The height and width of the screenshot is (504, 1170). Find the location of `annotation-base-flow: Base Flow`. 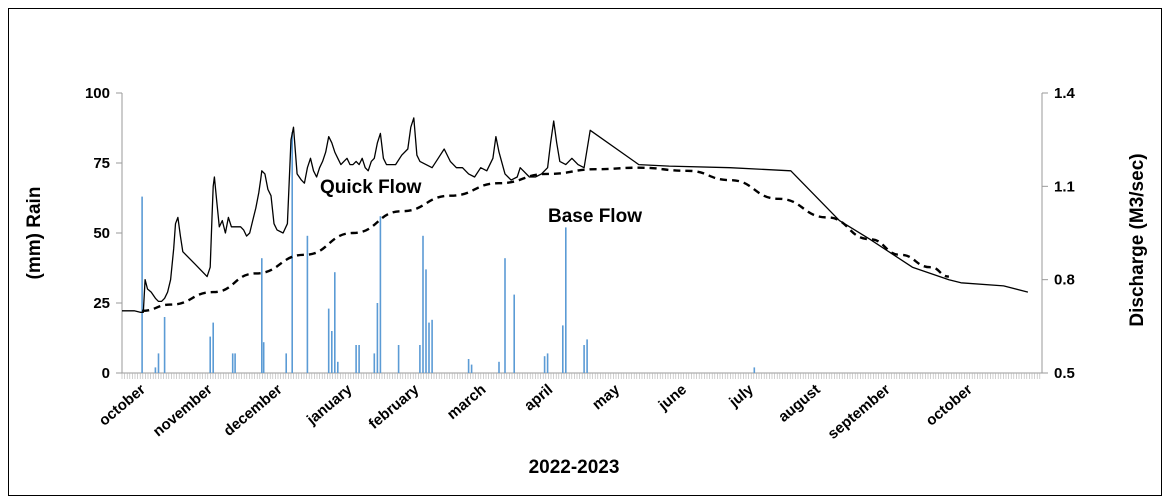

annotation-base-flow: Base Flow is located at coordinates (595, 216).